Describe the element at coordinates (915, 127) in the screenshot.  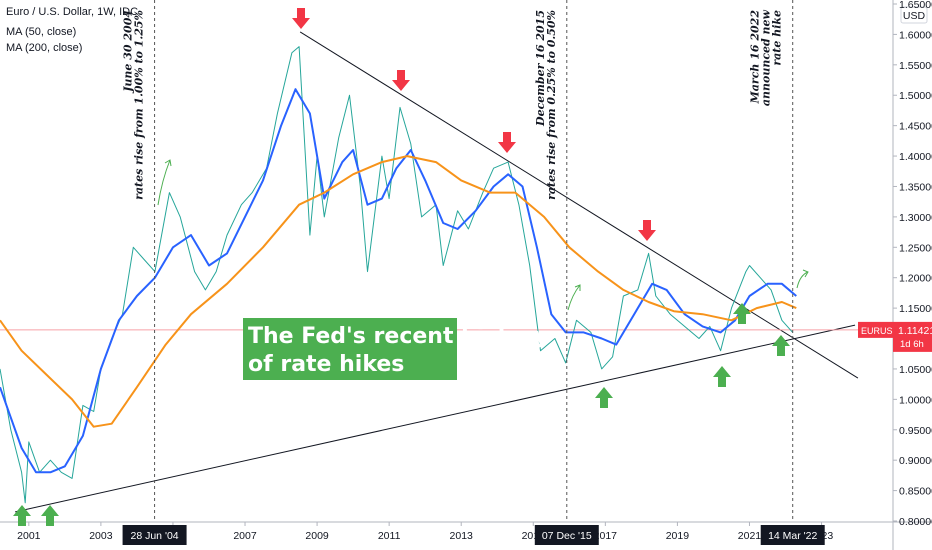
I see `y-tick-label: 1.45000` at that location.